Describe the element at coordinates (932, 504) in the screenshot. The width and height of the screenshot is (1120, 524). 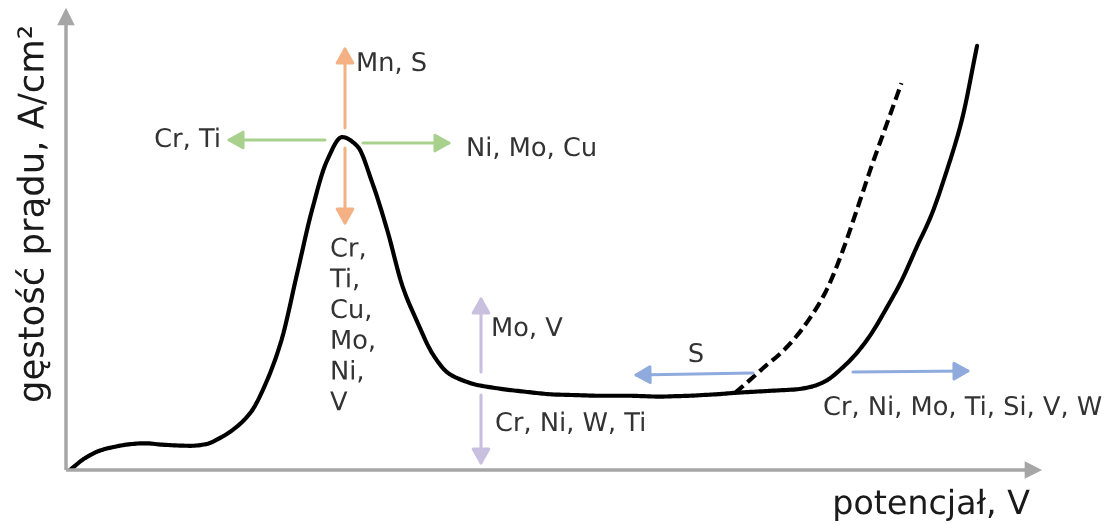
I see `x-axis-title: potencjał, V` at that location.